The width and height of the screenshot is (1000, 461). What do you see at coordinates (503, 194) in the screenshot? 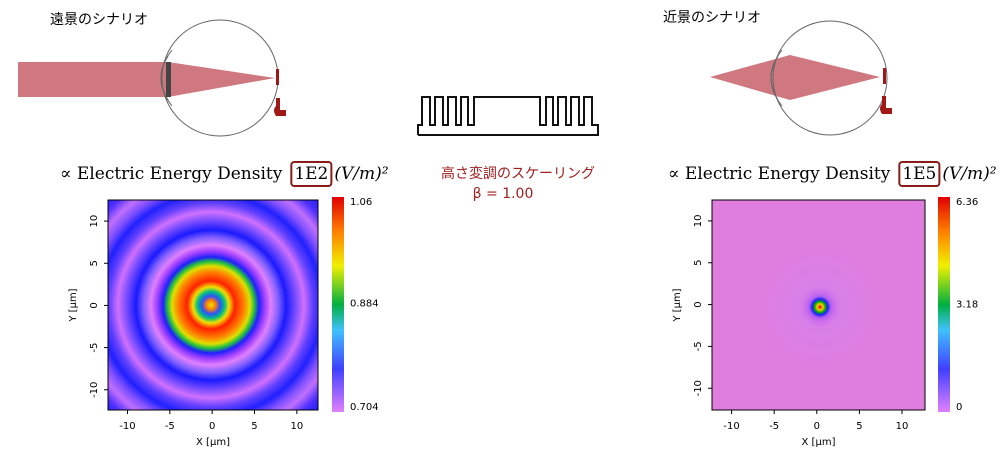
I see `beta: β = 1.00` at bounding box center [503, 194].